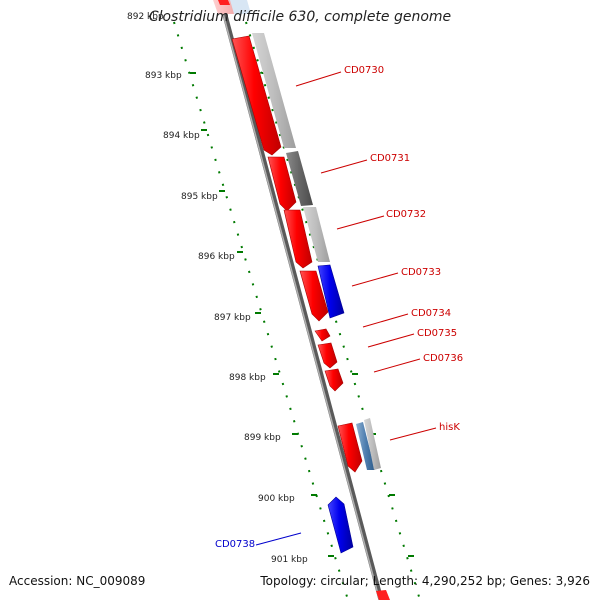 The height and width of the screenshot is (600, 600). Describe the element at coordinates (289, 560) in the screenshot. I see `tick-label-901: 901 kbp` at that location.